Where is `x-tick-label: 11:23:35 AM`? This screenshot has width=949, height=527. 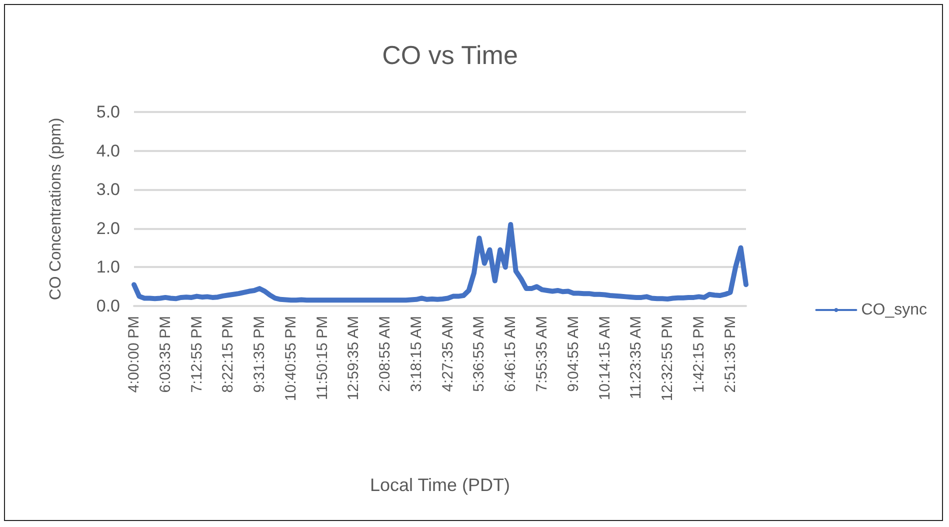 x-tick-label: 11:23:35 AM is located at coordinates (636, 358).